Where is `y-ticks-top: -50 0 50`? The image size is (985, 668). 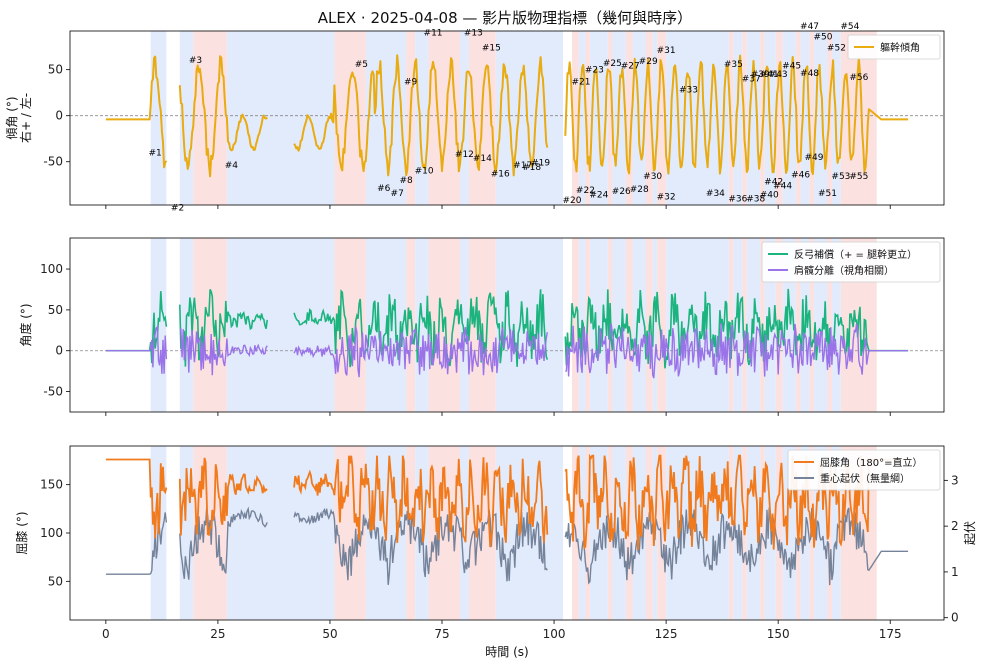
y-ticks-top: -50 0 50 is located at coordinates (56, 116).